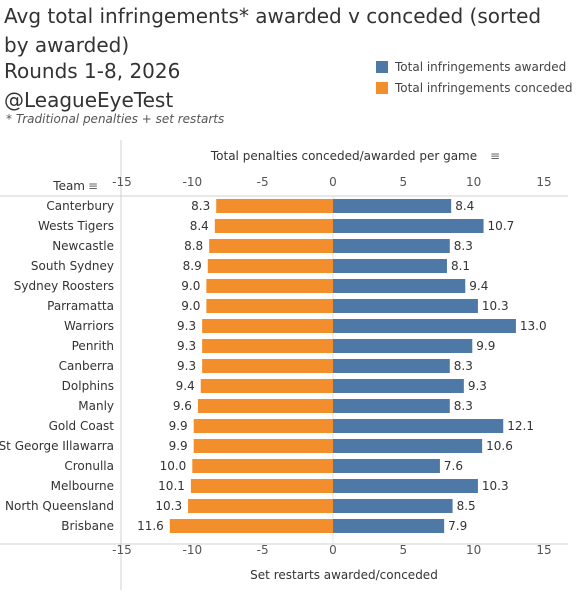 The width and height of the screenshot is (577, 604). Describe the element at coordinates (485, 346) in the screenshot. I see `value-label-awarded: 9.9` at that location.